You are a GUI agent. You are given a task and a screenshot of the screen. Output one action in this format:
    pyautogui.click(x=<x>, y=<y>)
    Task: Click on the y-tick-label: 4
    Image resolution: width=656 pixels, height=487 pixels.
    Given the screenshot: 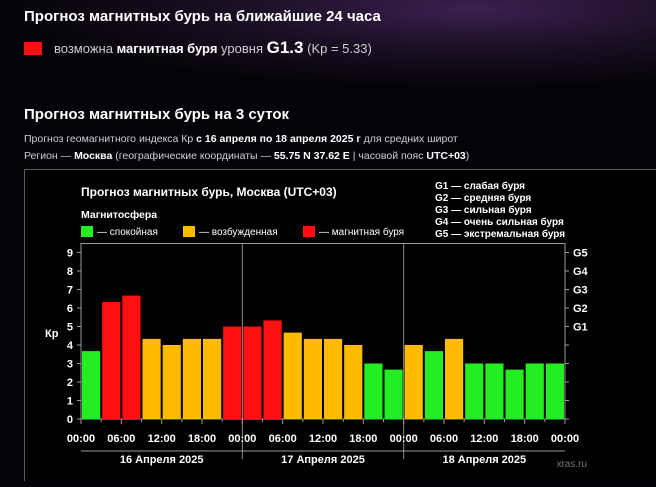 What is the action you would take?
    pyautogui.click(x=70, y=346)
    